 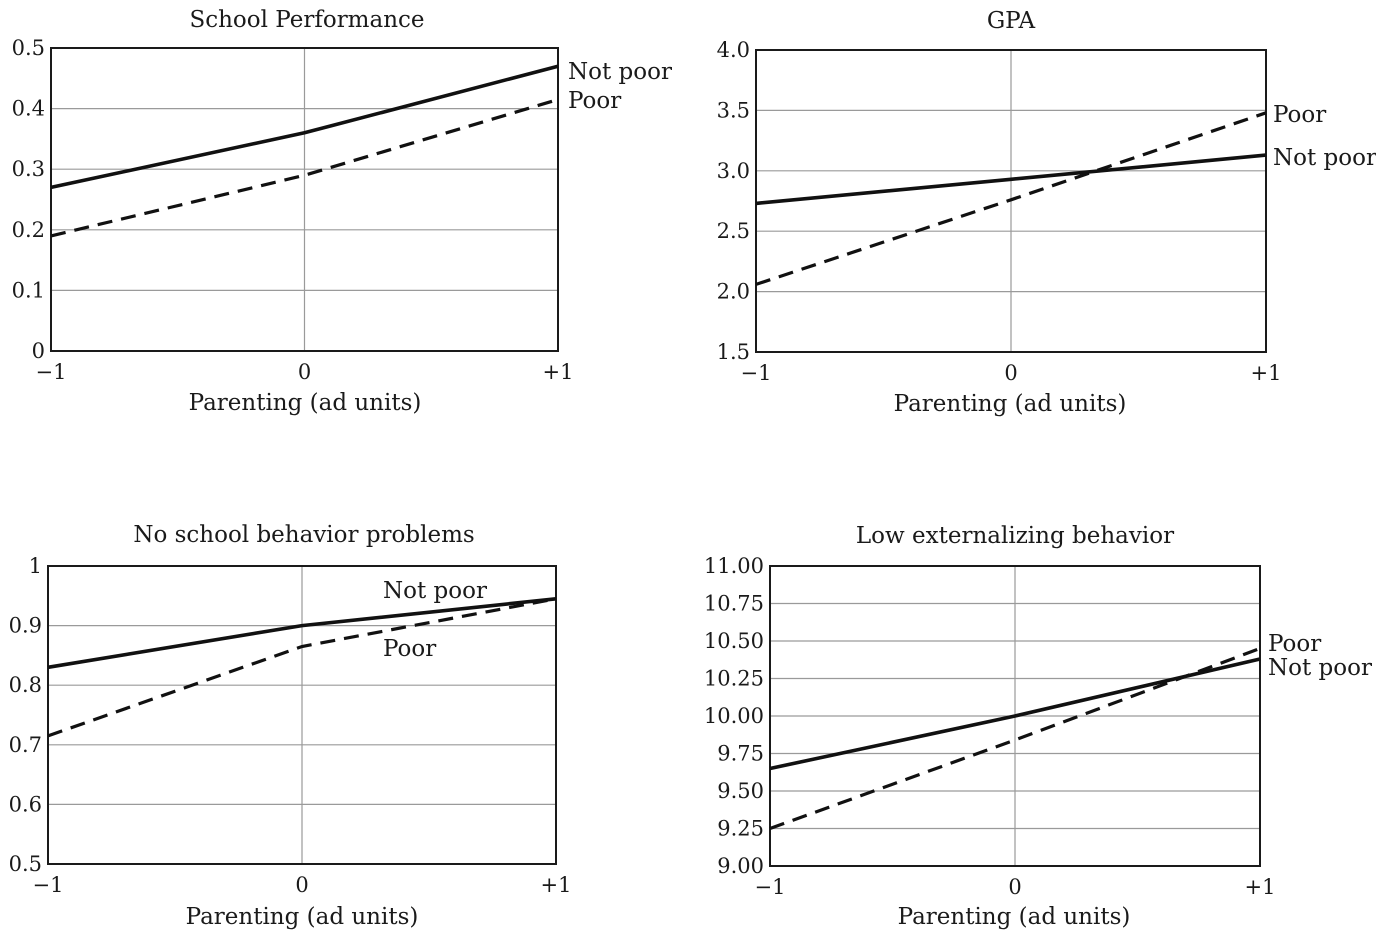 I want to click on chart-title: GPA, so click(x=1011, y=21).